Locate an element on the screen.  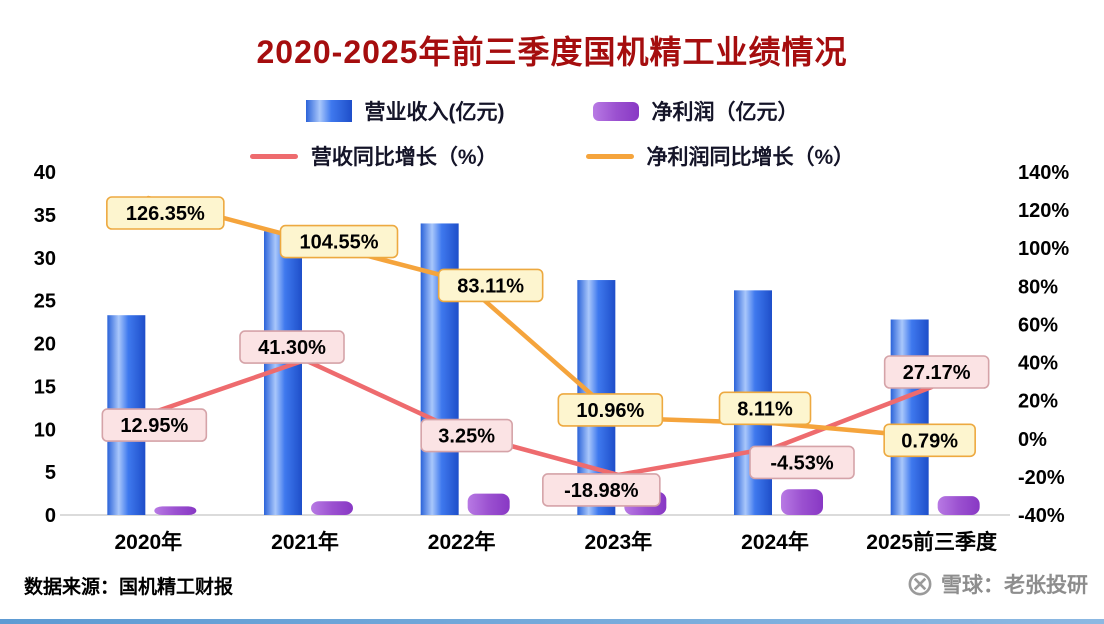
left-axis-tick: 30 is located at coordinates (45, 259).